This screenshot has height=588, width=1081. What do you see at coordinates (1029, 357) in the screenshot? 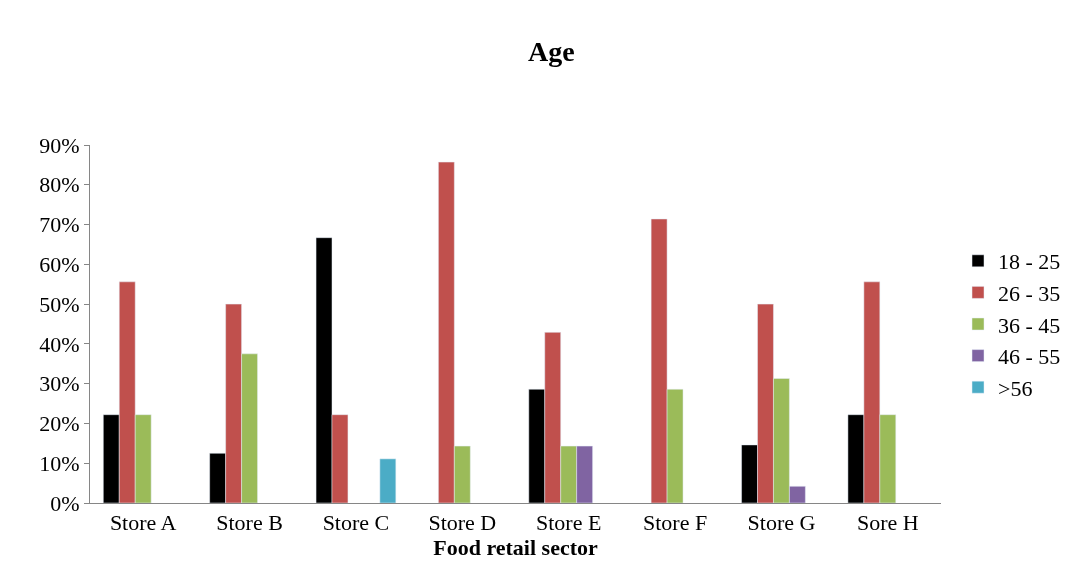
I see `legend-label: 46 - 55` at bounding box center [1029, 357].